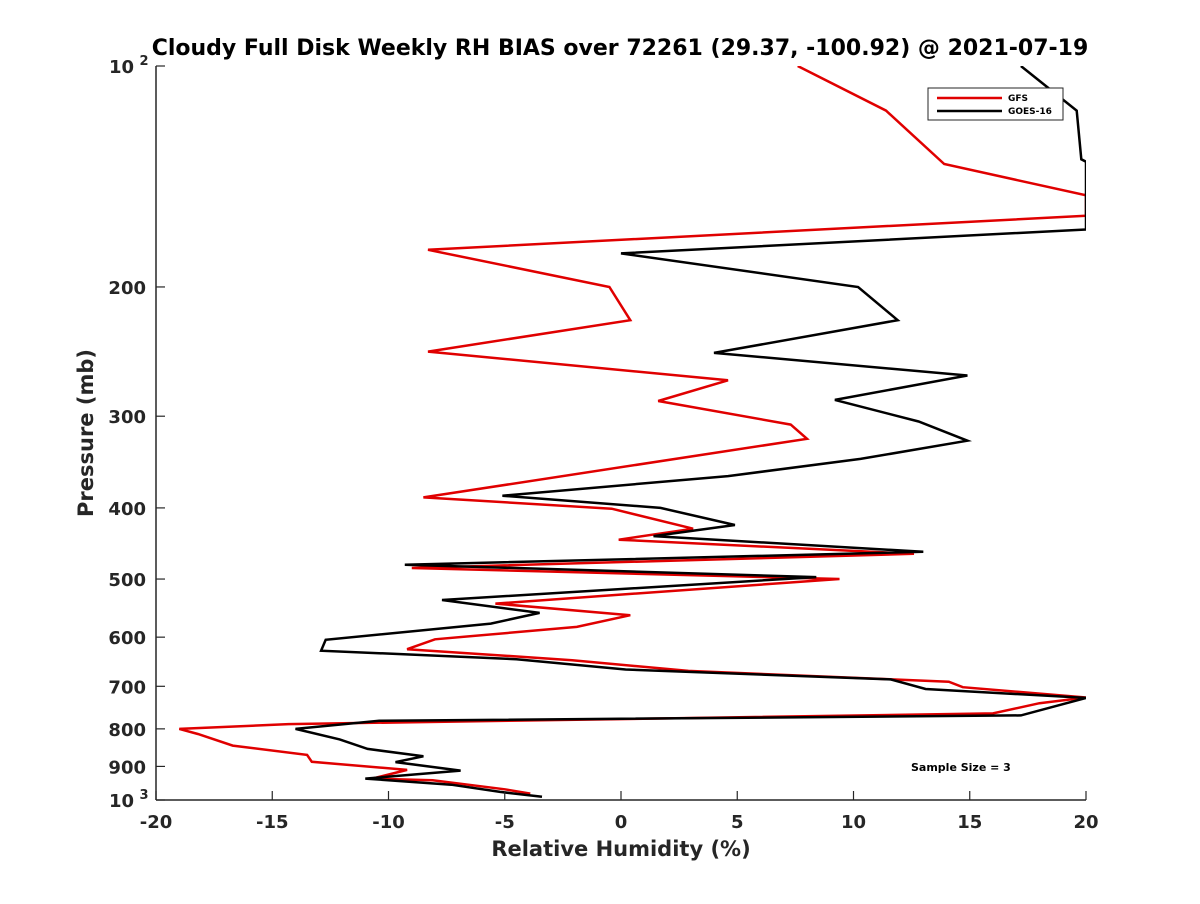 This screenshot has width=1200, height=904. I want to click on y-tick-label: 700, so click(127, 687).